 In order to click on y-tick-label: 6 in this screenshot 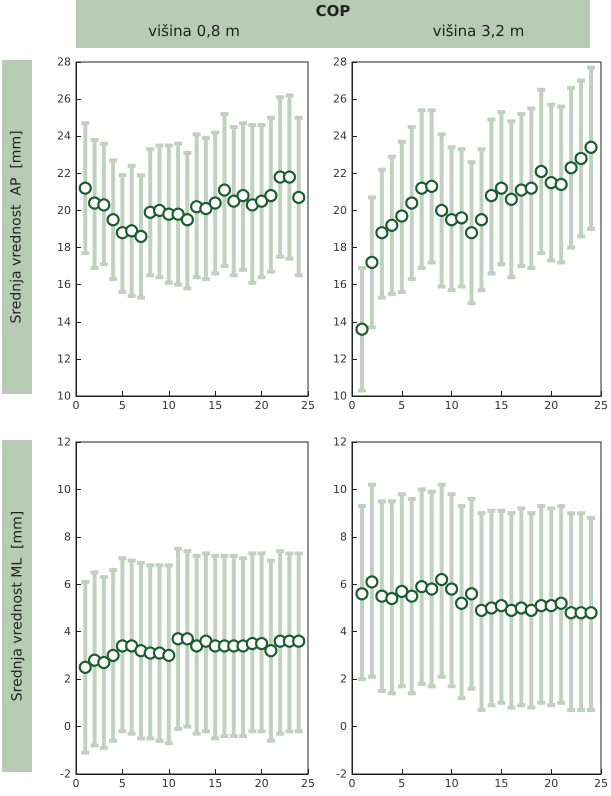, I will do `click(67, 584)`.